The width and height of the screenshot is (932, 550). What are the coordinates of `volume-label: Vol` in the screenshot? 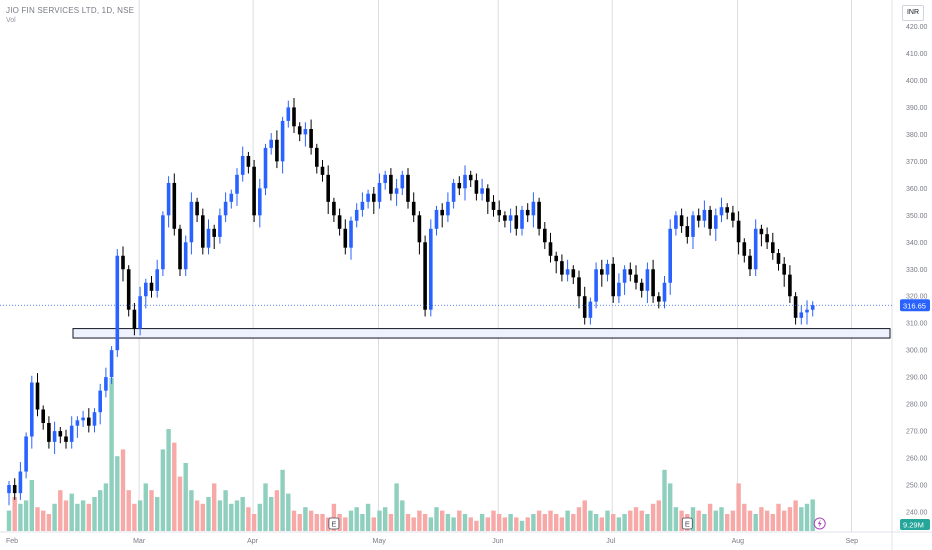 It's located at (11, 20).